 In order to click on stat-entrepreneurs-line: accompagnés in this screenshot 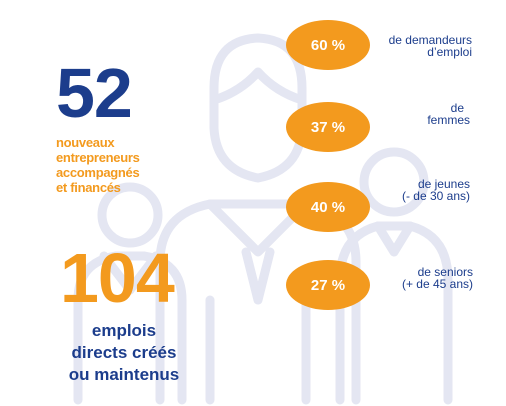, I will do `click(98, 172)`.